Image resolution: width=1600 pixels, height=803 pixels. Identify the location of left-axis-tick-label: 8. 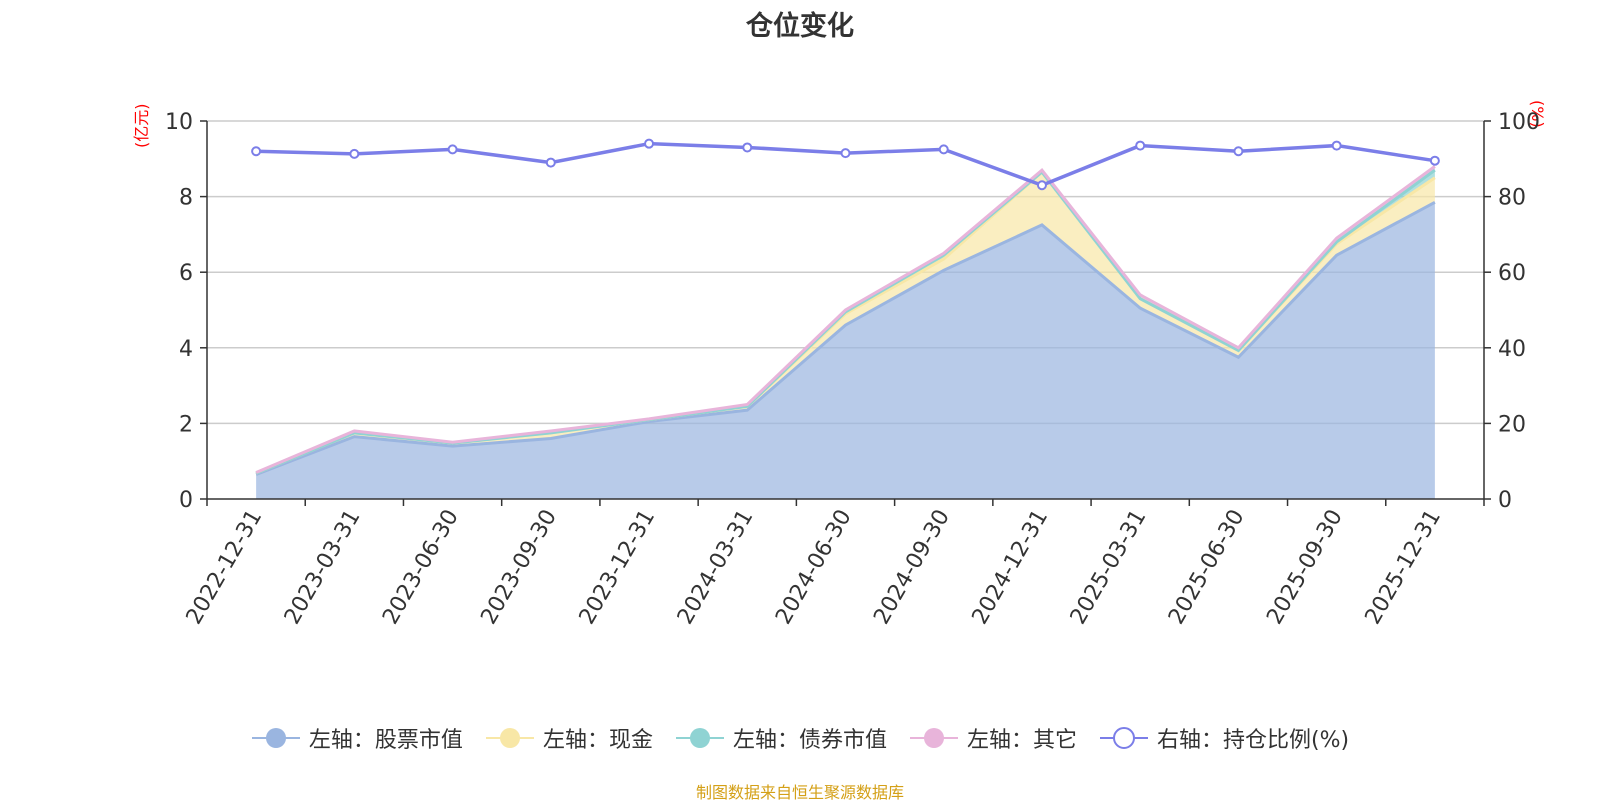
(186, 198).